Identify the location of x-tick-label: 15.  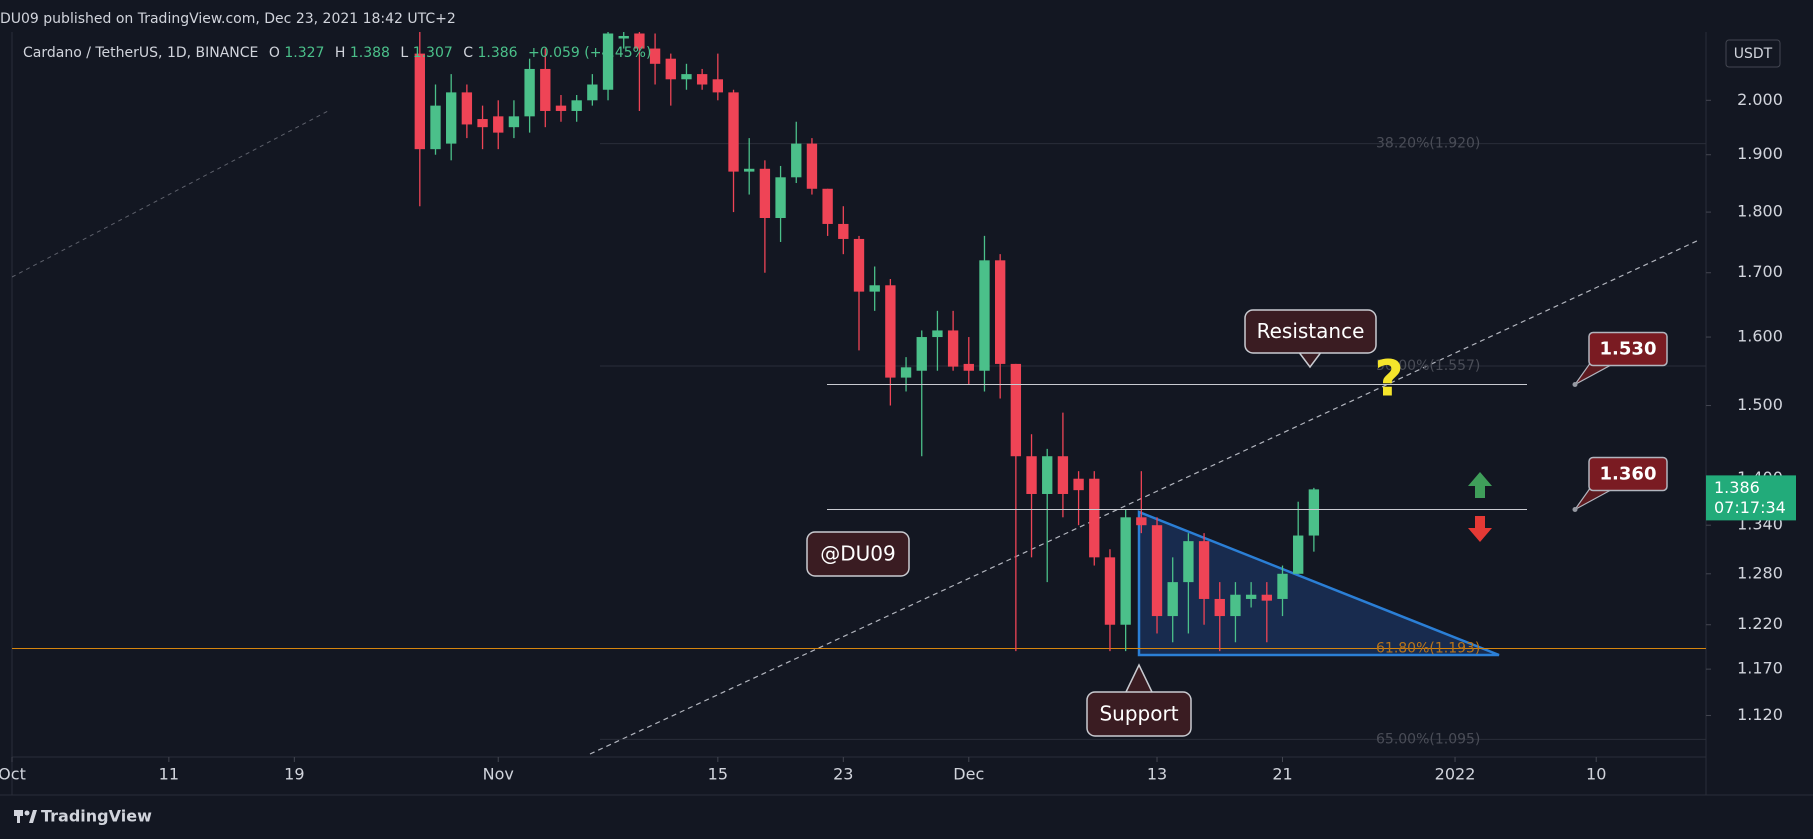
(718, 774).